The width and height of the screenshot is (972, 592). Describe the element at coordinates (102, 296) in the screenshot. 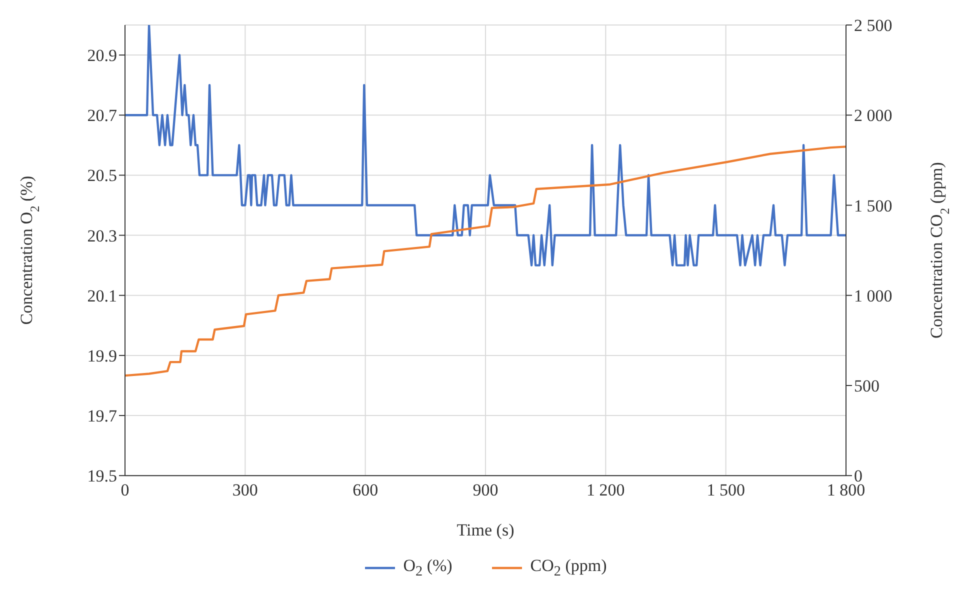

I see `y-tick-label: 20.1` at that location.